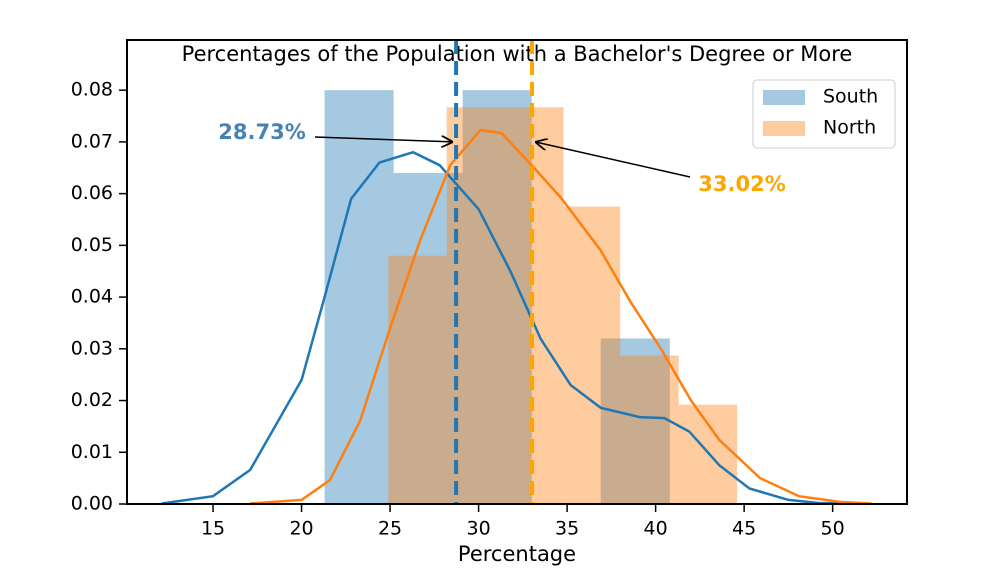 The width and height of the screenshot is (1008, 580). What do you see at coordinates (478, 529) in the screenshot?
I see `x-tick-label: 30` at bounding box center [478, 529].